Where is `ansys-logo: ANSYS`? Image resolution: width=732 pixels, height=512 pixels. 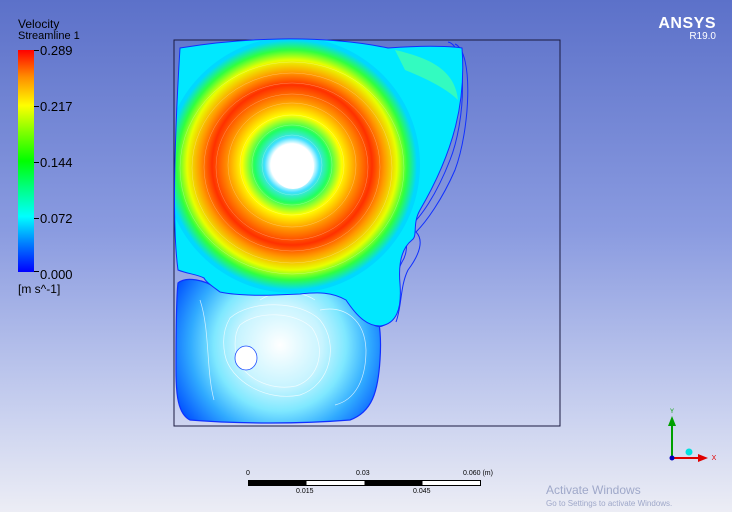
ansys-logo: ANSYS is located at coordinates (687, 23).